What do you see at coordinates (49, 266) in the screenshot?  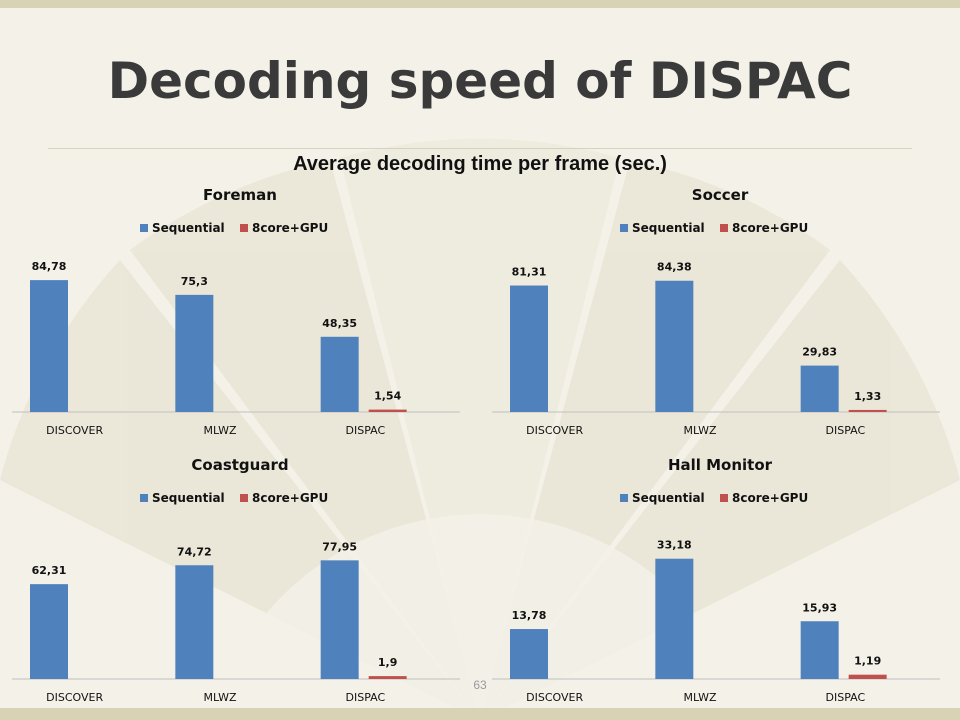 I see `data-label: 84,78` at bounding box center [49, 266].